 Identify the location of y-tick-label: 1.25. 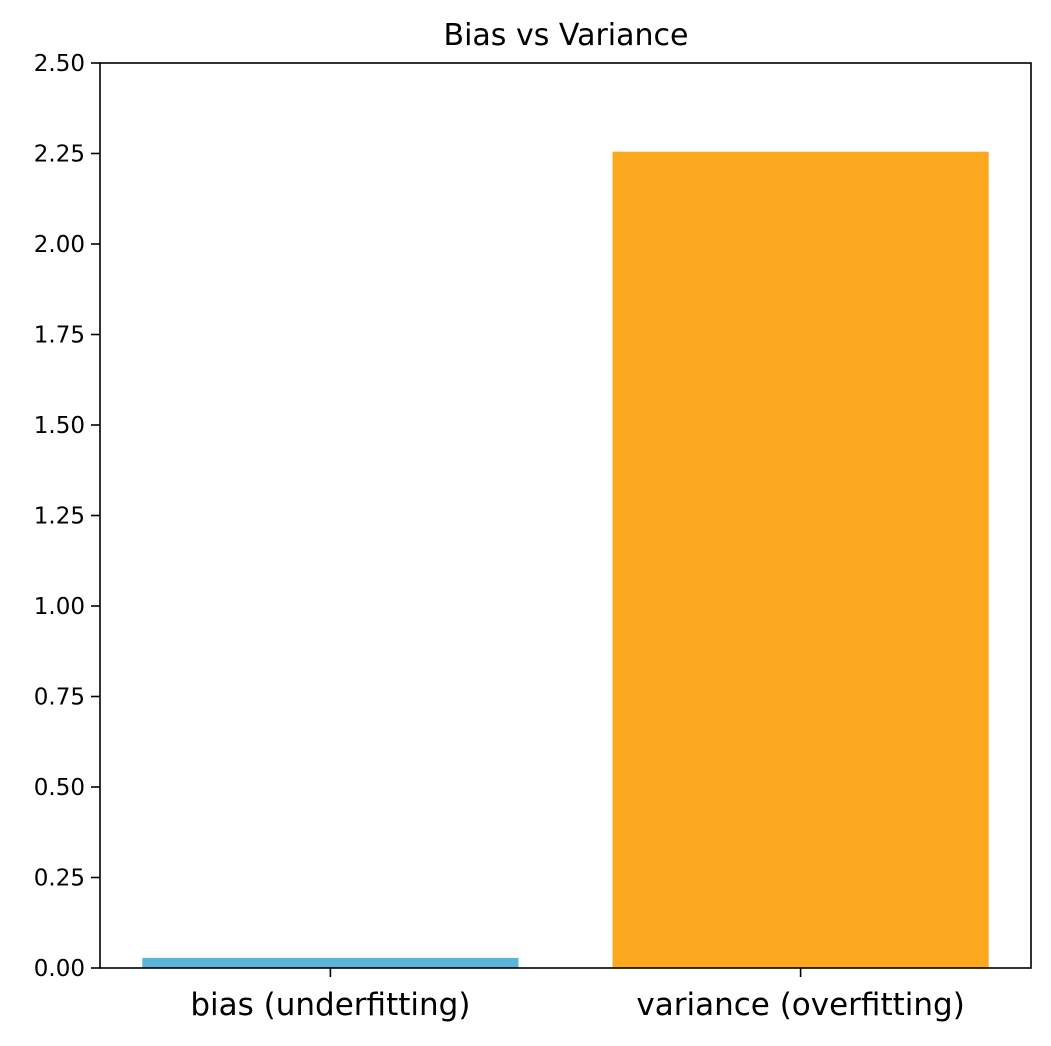
(59, 517).